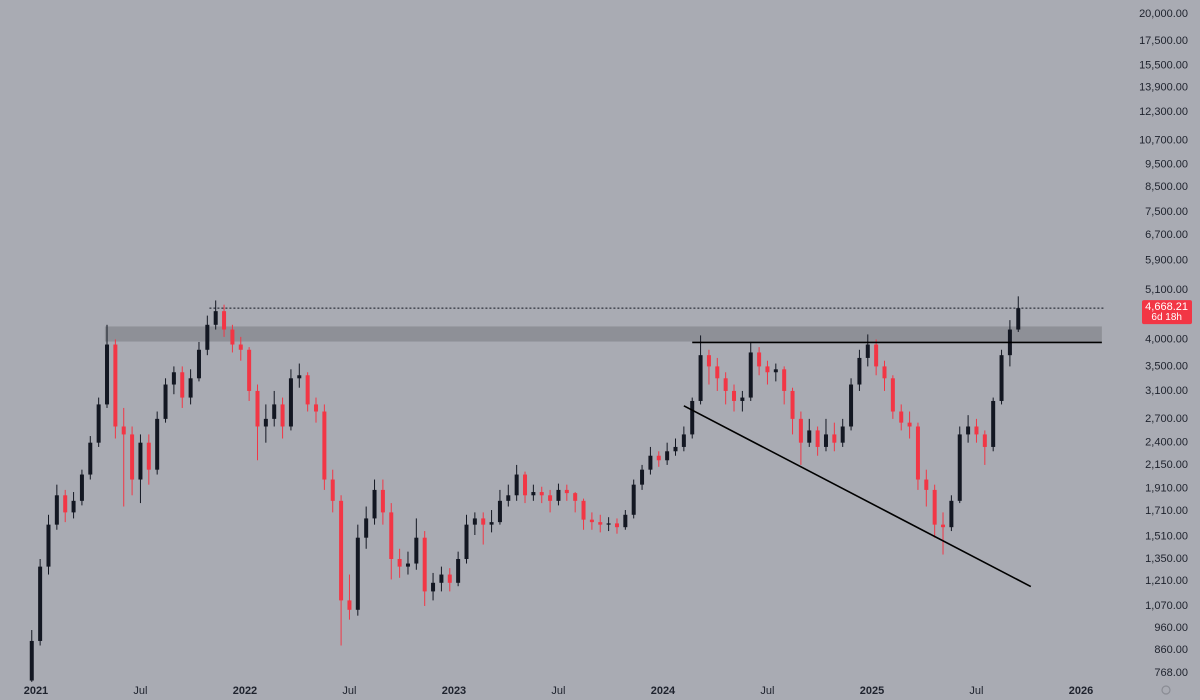 The image size is (1200, 700). I want to click on x-tick-label: 2025, so click(872, 691).